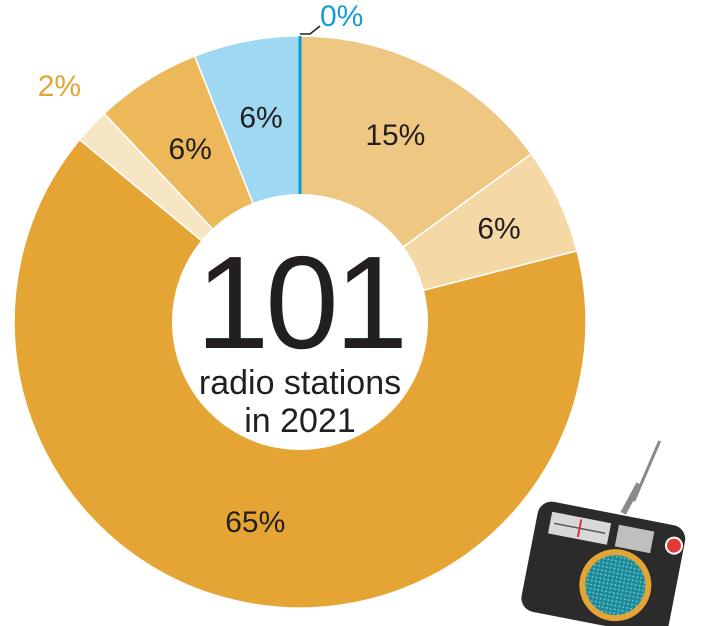  Describe the element at coordinates (255, 522) in the screenshot. I see `slice-label-2: 65%` at that location.